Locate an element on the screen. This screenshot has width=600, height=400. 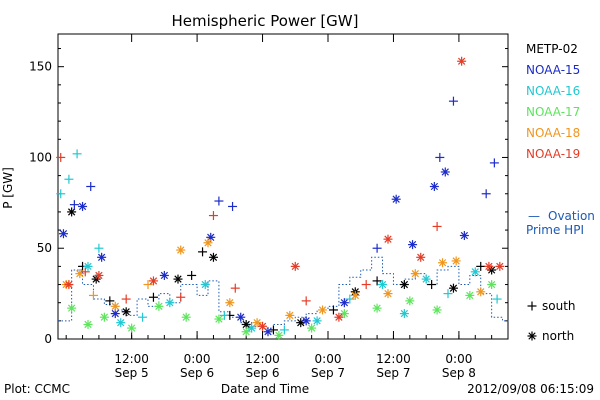
legend-item: NOAA-17 is located at coordinates (553, 112).